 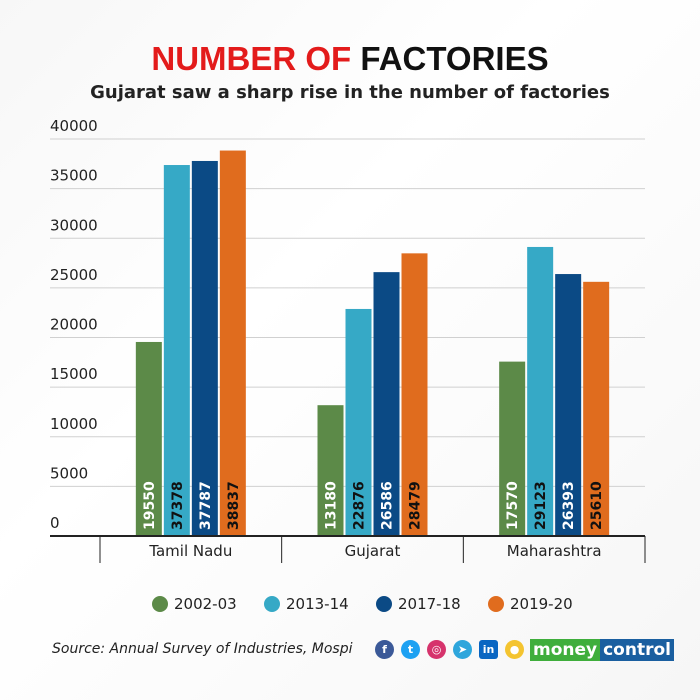 I want to click on y-tick-label: 15000, so click(x=74, y=374).